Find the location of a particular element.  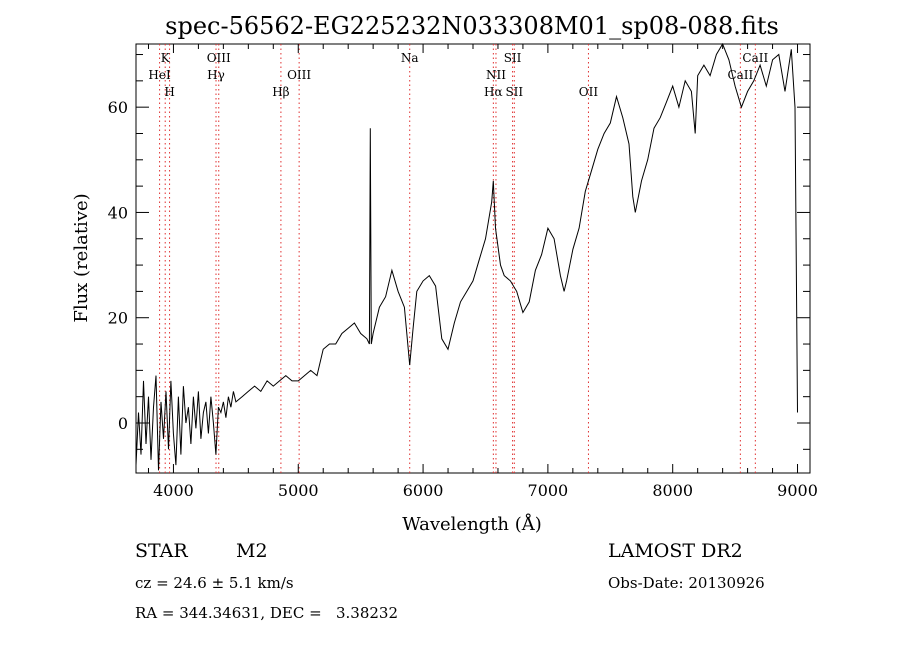

line-label: K is located at coordinates (166, 58).